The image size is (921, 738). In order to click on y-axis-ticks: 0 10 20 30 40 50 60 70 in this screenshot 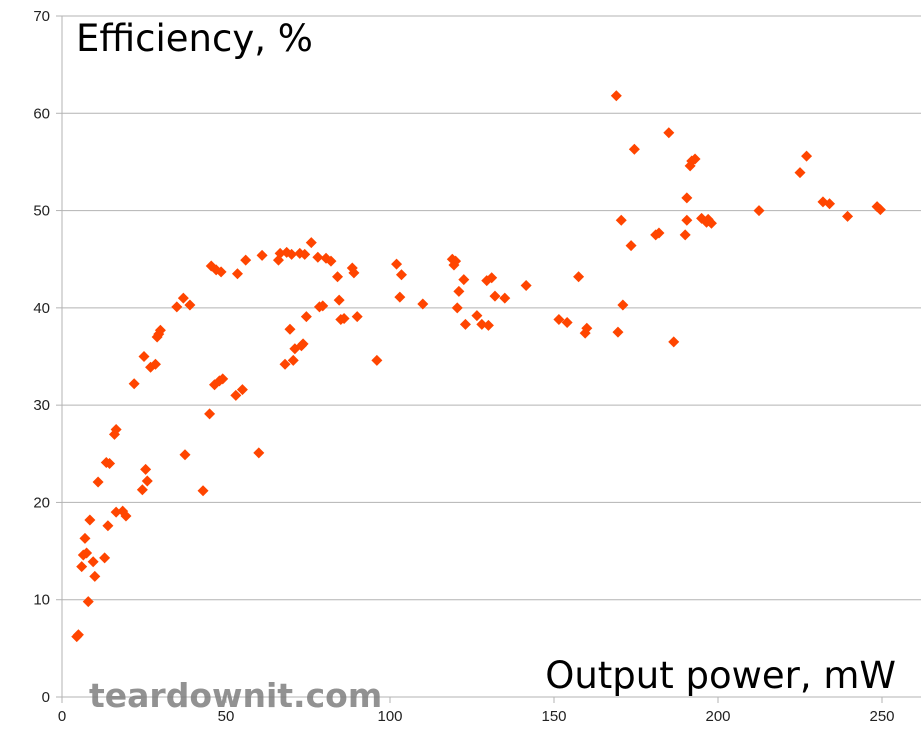, I will do `click(47, 357)`.